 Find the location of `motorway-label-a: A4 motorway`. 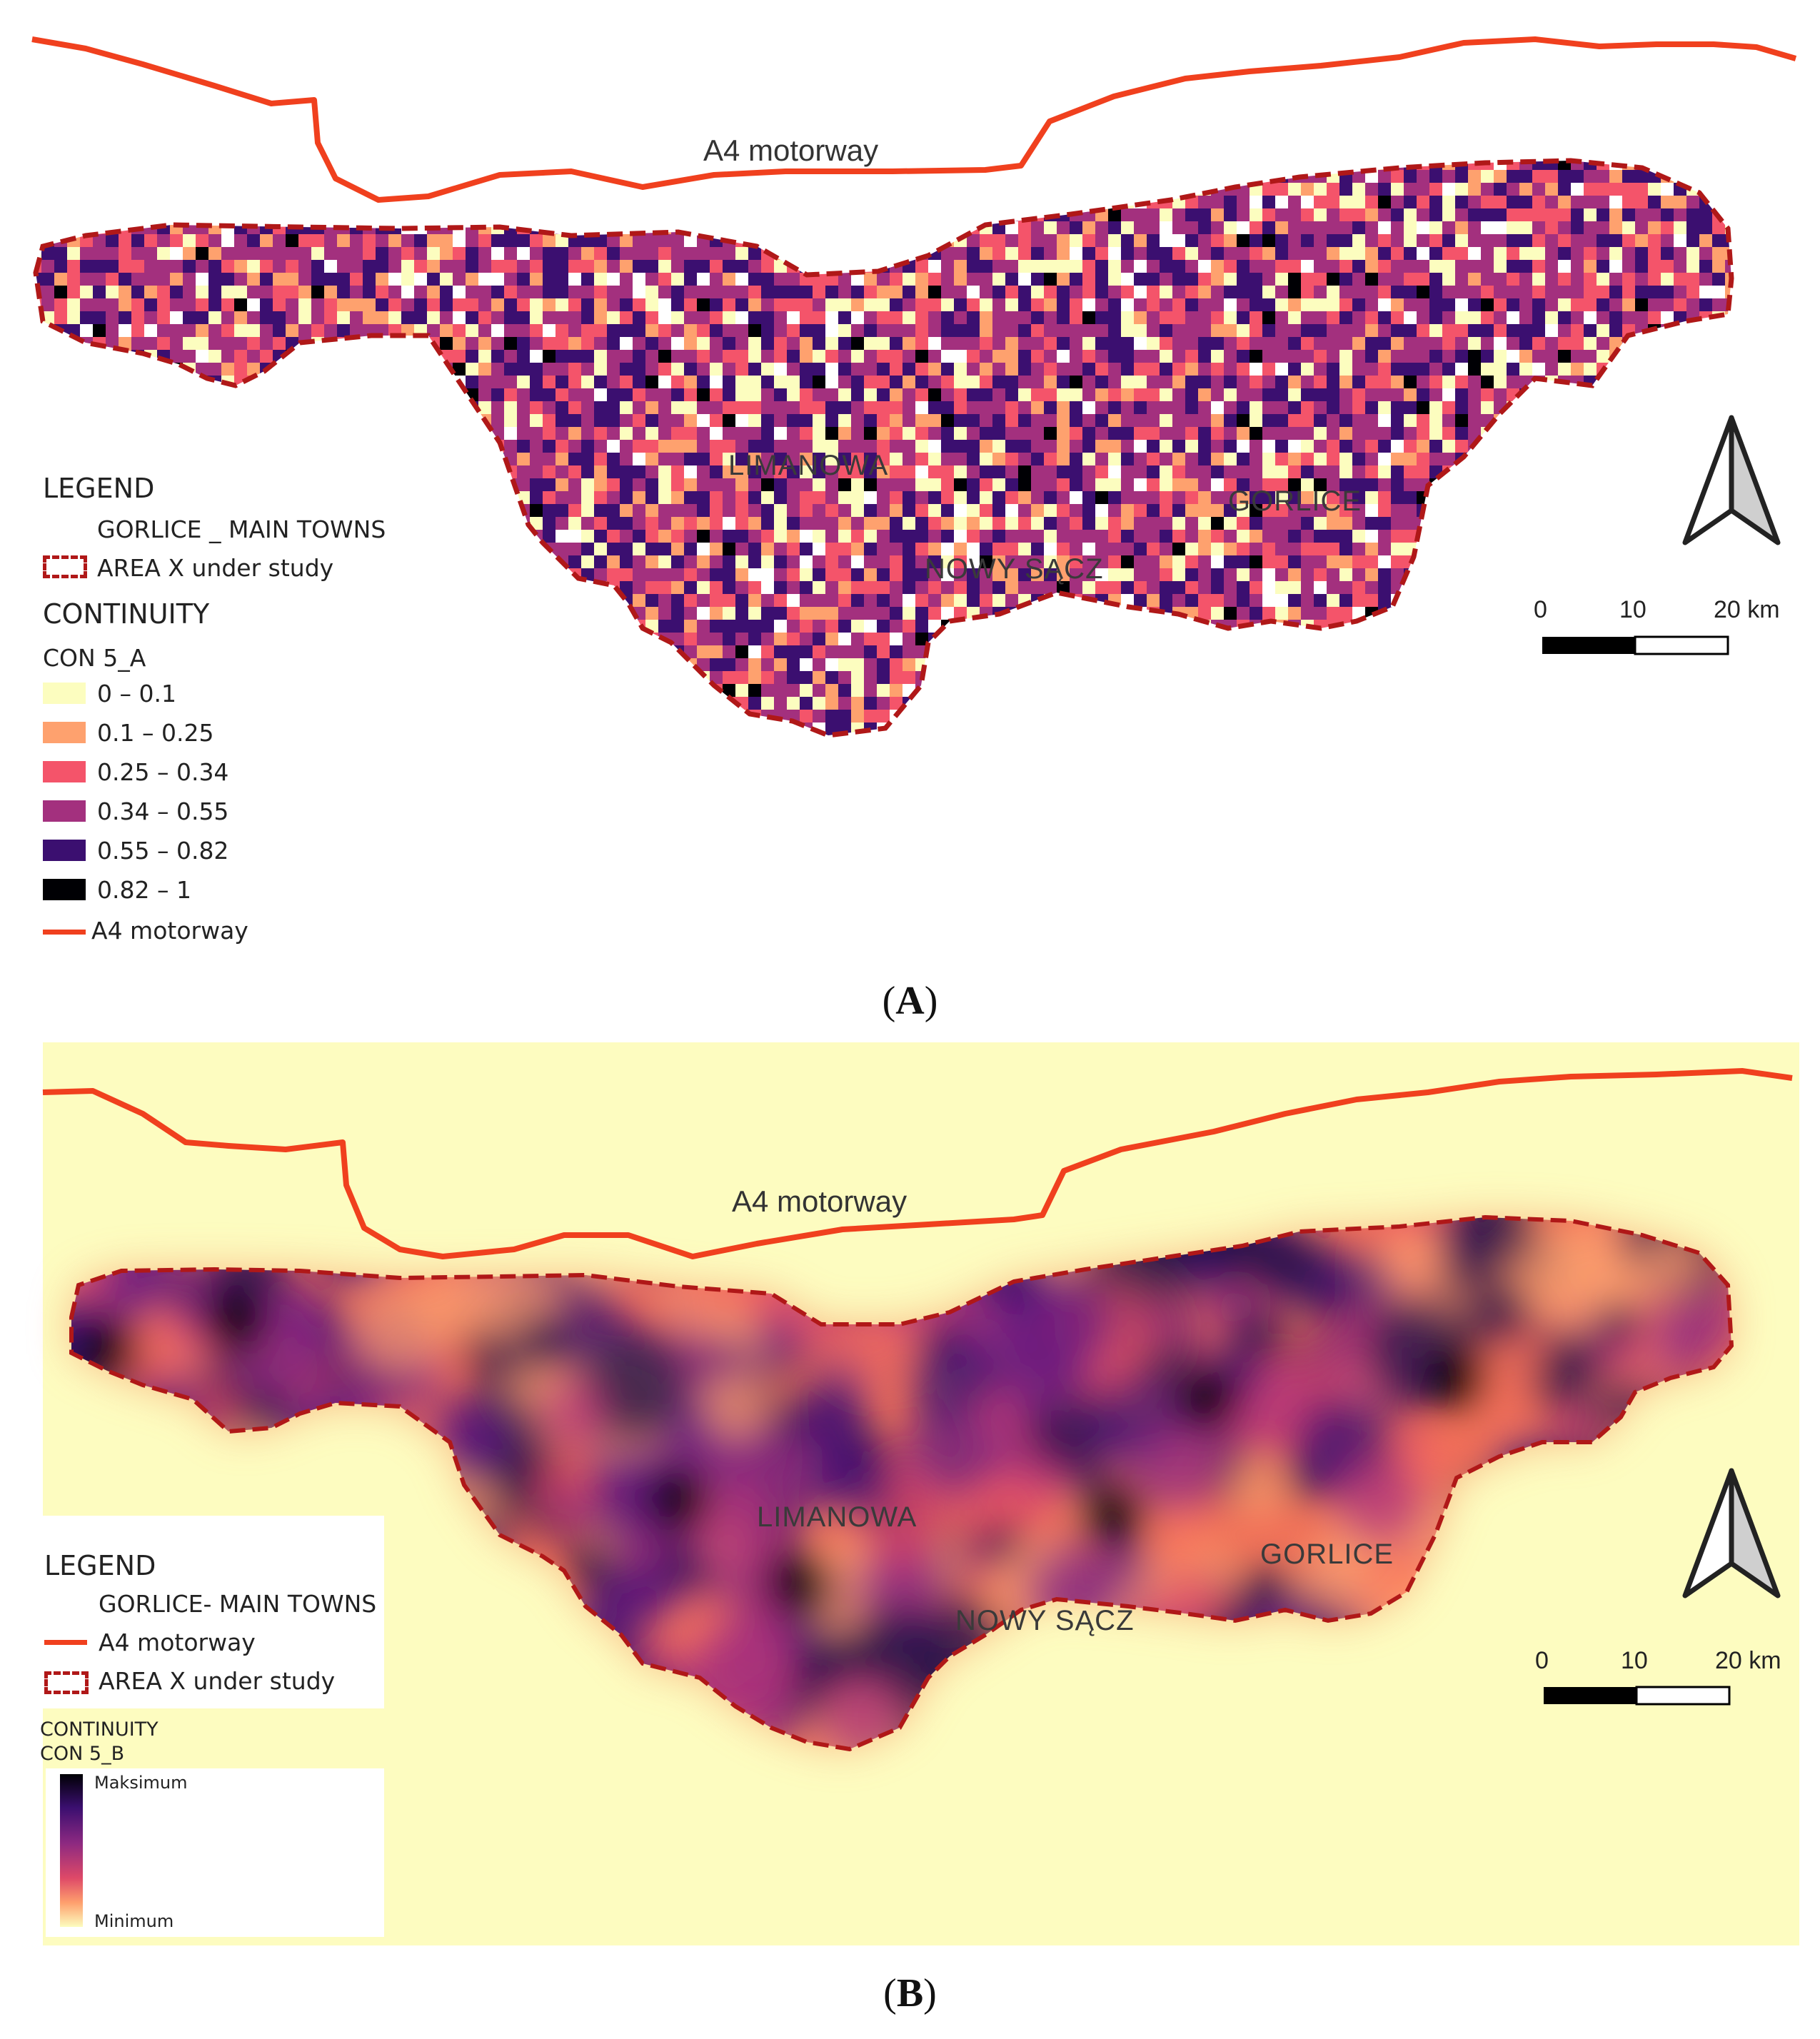

motorway-label-a: A4 motorway is located at coordinates (790, 151).